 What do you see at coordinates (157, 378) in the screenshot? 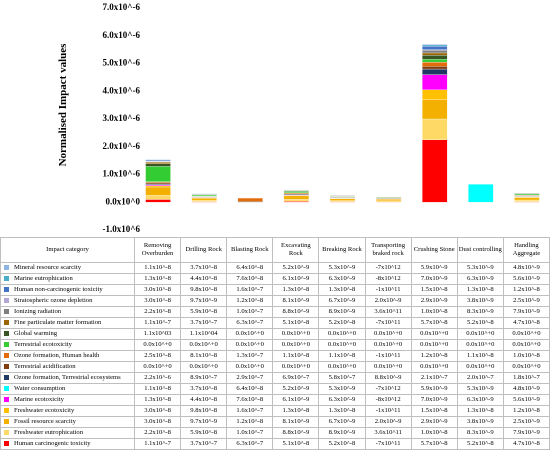
I see `table-cell: 2.2x10^-6` at bounding box center [157, 378].